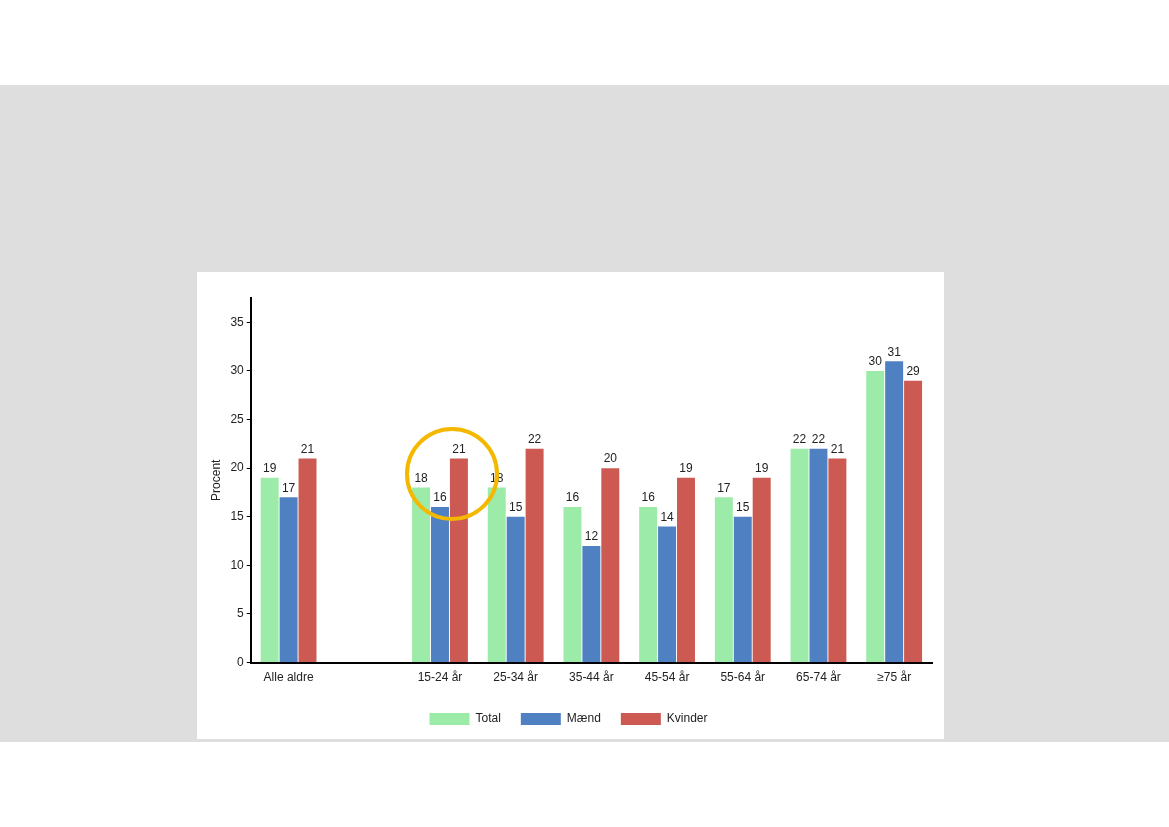  What do you see at coordinates (743, 677) in the screenshot?
I see `x-tick-label: 55-64 år` at bounding box center [743, 677].